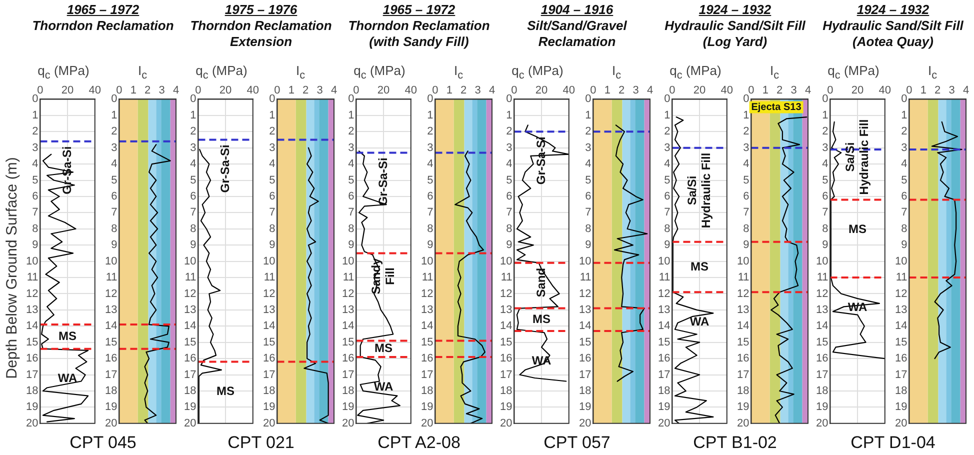 The width and height of the screenshot is (974, 455). What do you see at coordinates (411, 90) in the screenshot?
I see `x-tick-label: 40` at bounding box center [411, 90].